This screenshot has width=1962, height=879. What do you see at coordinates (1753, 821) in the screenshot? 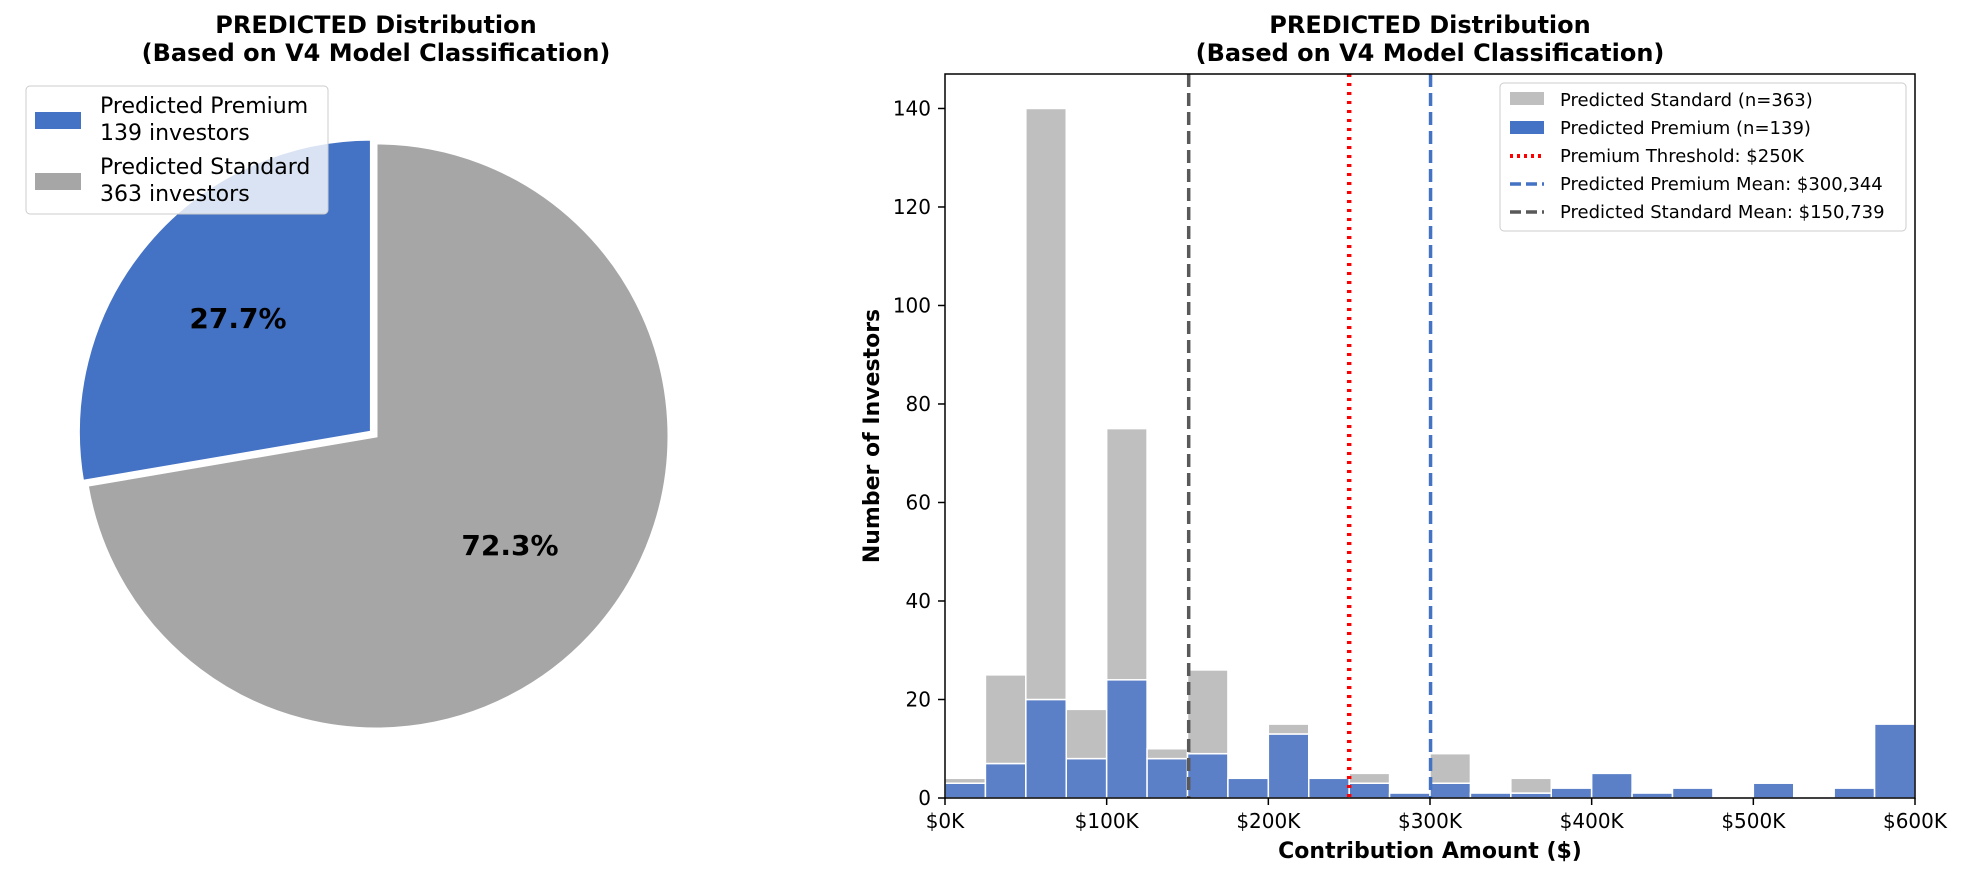
I see `hist-x-tick-label: $500K` at bounding box center [1753, 821].